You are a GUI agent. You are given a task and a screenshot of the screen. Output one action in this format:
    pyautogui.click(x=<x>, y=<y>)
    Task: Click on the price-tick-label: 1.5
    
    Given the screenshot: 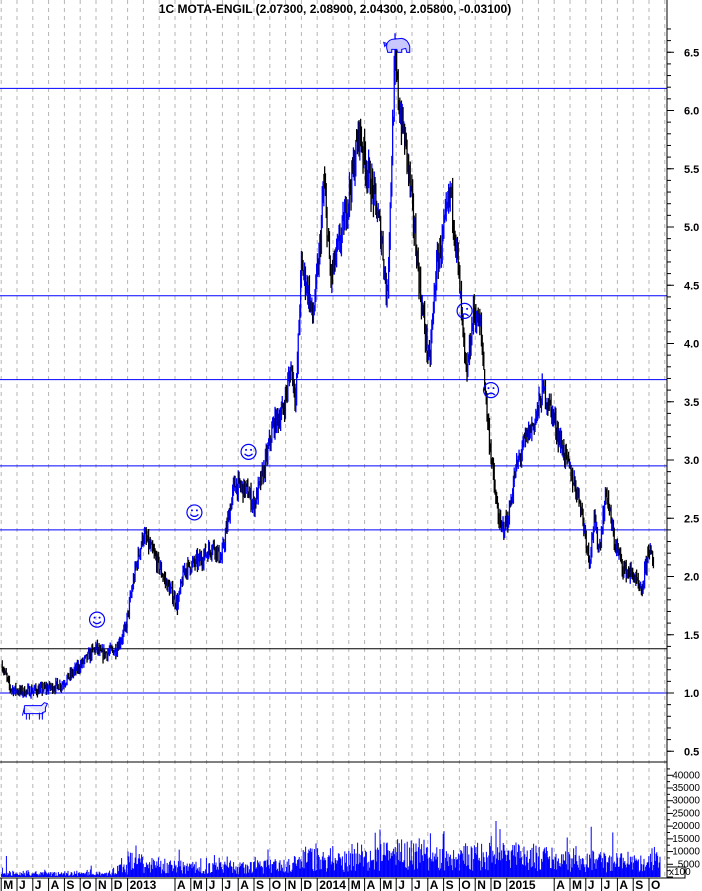 What is the action you would take?
    pyautogui.click(x=691, y=636)
    